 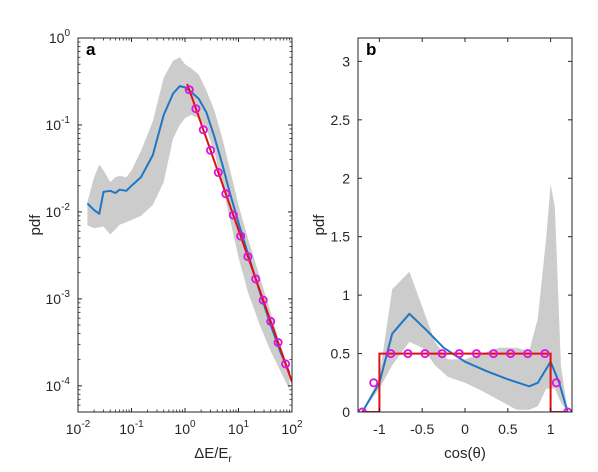 What do you see at coordinates (65, 207) in the screenshot?
I see `panel-a-y-tick-label-exponent: -2` at bounding box center [65, 207].